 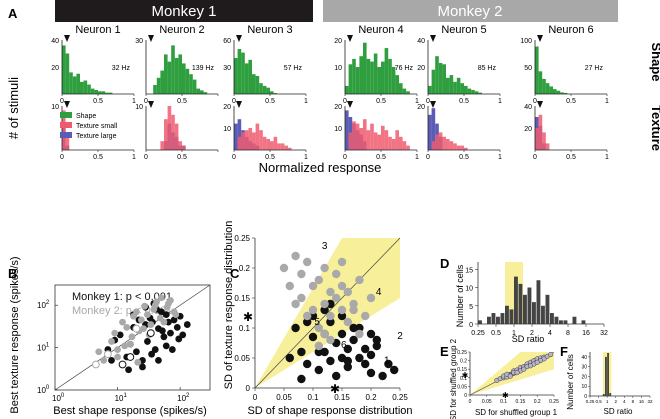 What do you see at coordinates (400, 336) in the screenshot?
I see `neuron-number-label: 2` at bounding box center [400, 336].